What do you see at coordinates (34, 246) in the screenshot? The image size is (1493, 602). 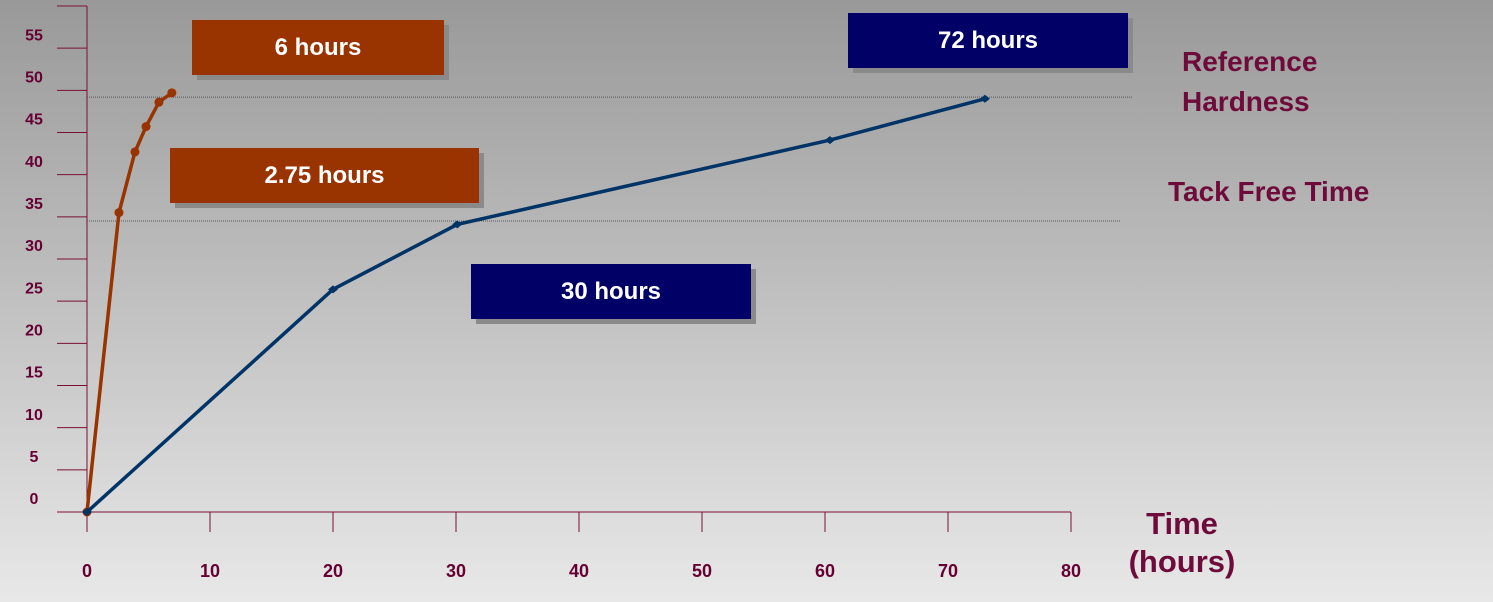 I see `y-tick-label: 30` at bounding box center [34, 246].